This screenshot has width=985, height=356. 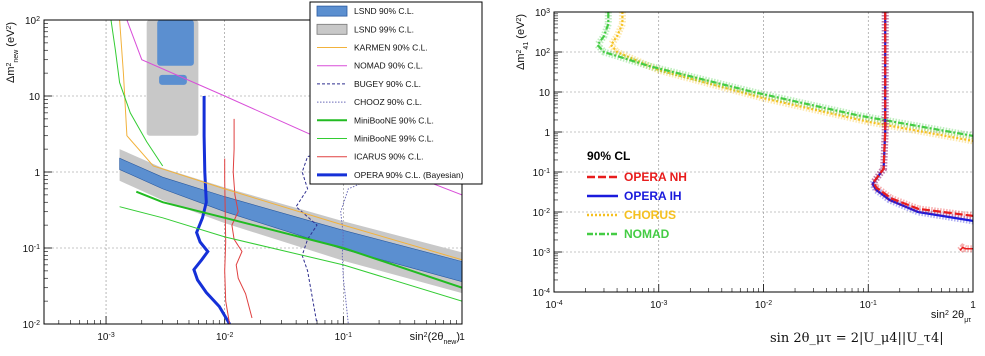 What do you see at coordinates (224, 338) in the screenshot?
I see `left-xtick-label-1: 10⁻²` at bounding box center [224, 338].